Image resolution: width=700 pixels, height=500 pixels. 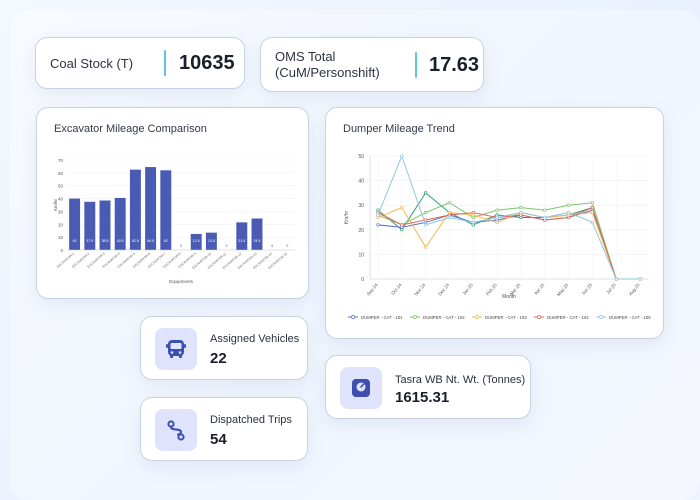 What do you see at coordinates (224, 429) in the screenshot?
I see `dispatched-trips-card: Dispatched Trips 54` at bounding box center [224, 429].